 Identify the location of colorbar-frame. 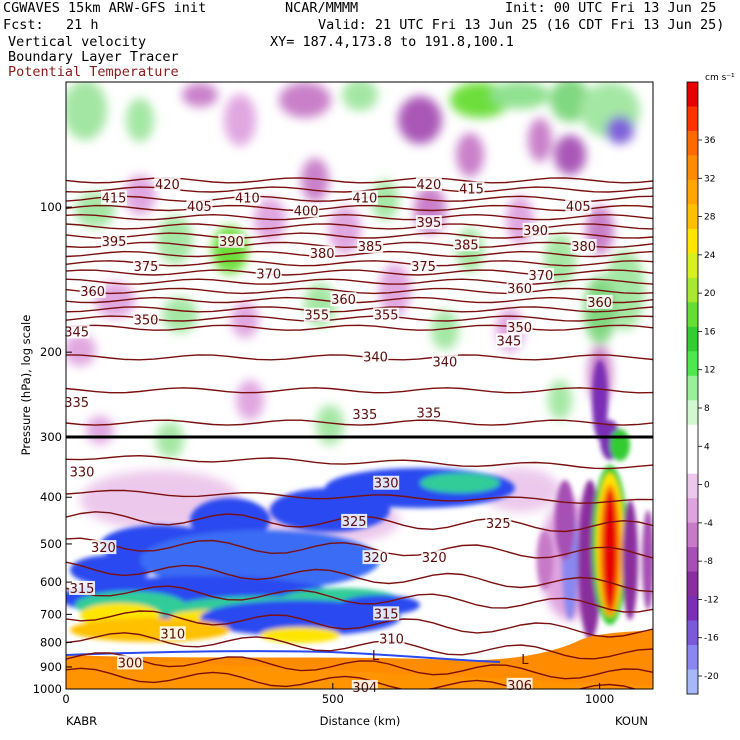
(692, 388).